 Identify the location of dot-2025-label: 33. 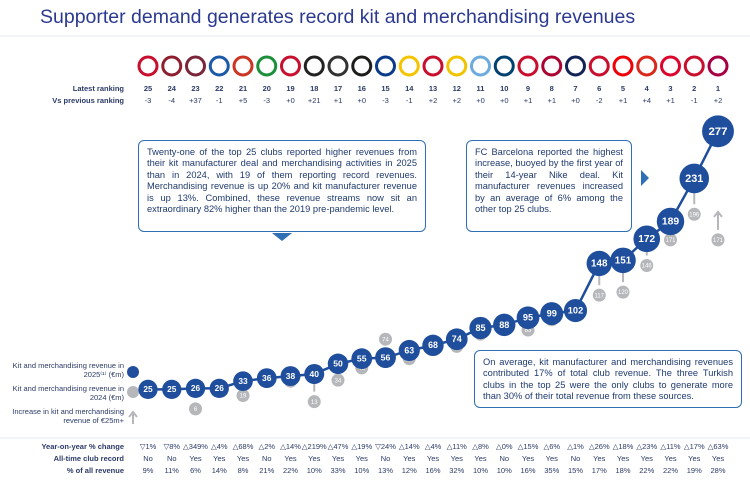
(243, 381).